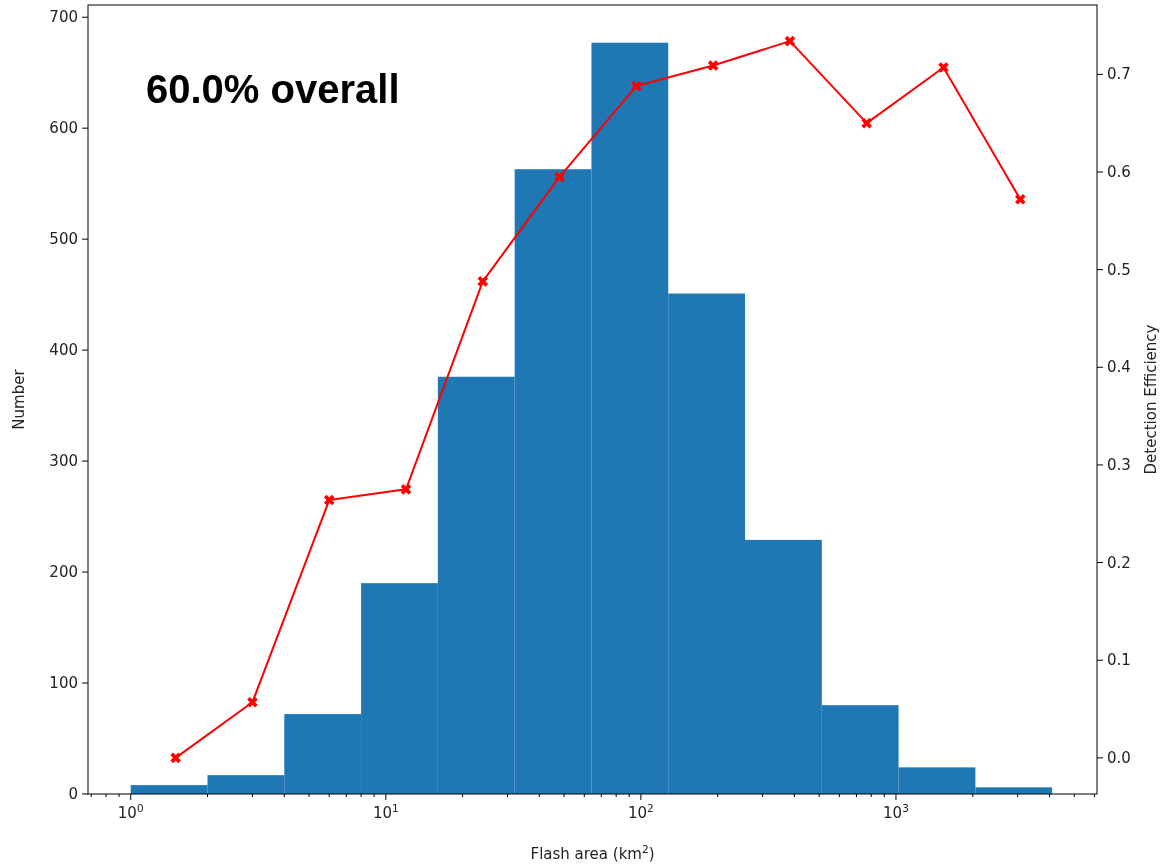 This screenshot has width=1161, height=865. I want to click on y2-tick-label: 0.1, so click(1119, 660).